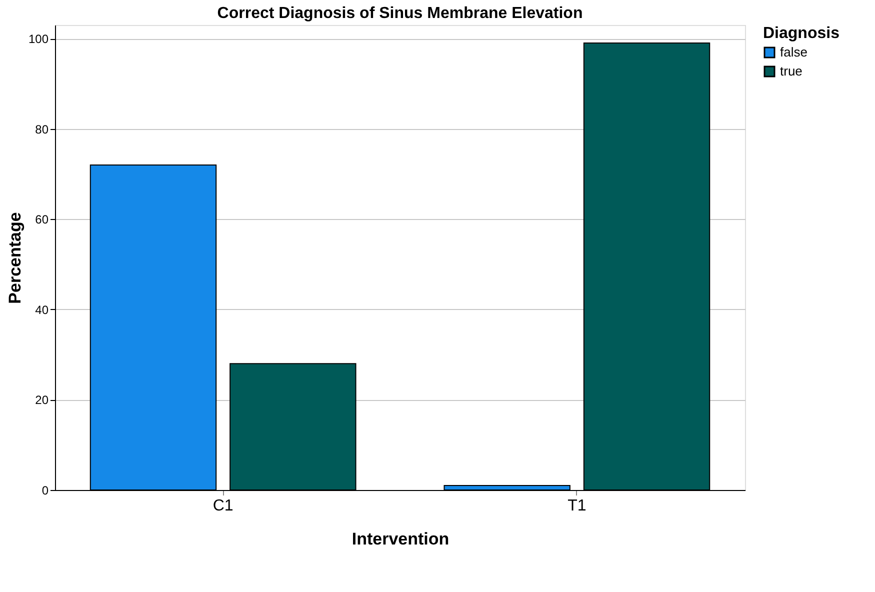 This screenshot has width=875, height=592. What do you see at coordinates (401, 539) in the screenshot?
I see `x-axis-title: Intervention` at bounding box center [401, 539].